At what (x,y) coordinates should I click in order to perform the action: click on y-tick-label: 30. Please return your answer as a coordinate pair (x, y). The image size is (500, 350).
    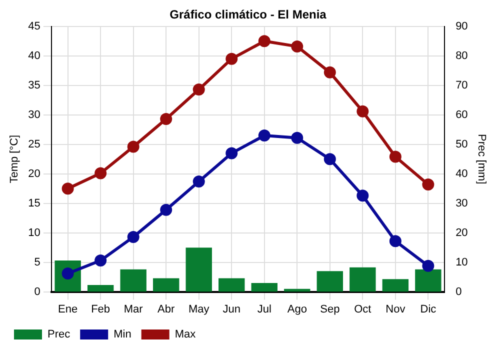
    Looking at the image, I should click on (34, 114).